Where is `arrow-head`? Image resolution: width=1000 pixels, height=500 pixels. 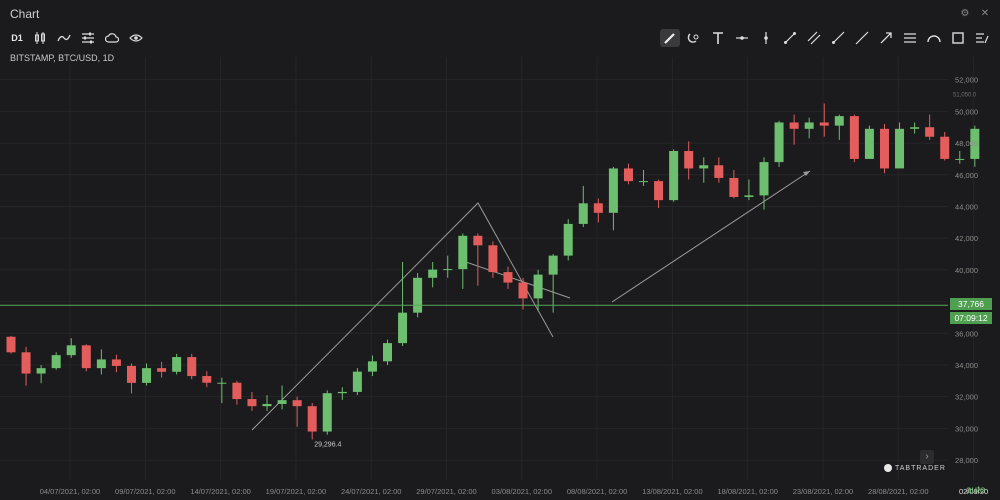
arrow-head is located at coordinates (806, 173).